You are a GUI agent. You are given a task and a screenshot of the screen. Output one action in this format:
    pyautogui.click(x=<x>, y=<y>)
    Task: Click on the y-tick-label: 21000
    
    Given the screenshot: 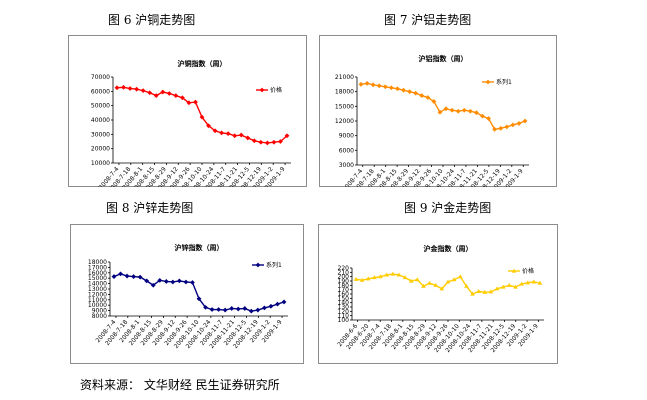 What is the action you would take?
    pyautogui.click(x=344, y=77)
    